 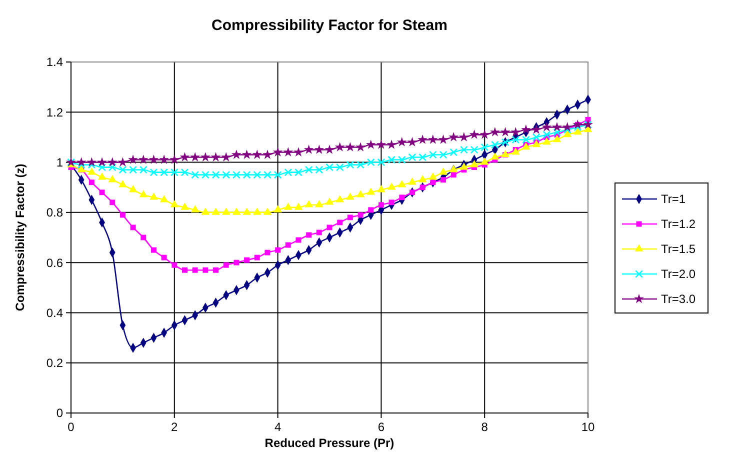 What do you see at coordinates (678, 224) in the screenshot?
I see `legend-label: Tr=1.2` at bounding box center [678, 224].